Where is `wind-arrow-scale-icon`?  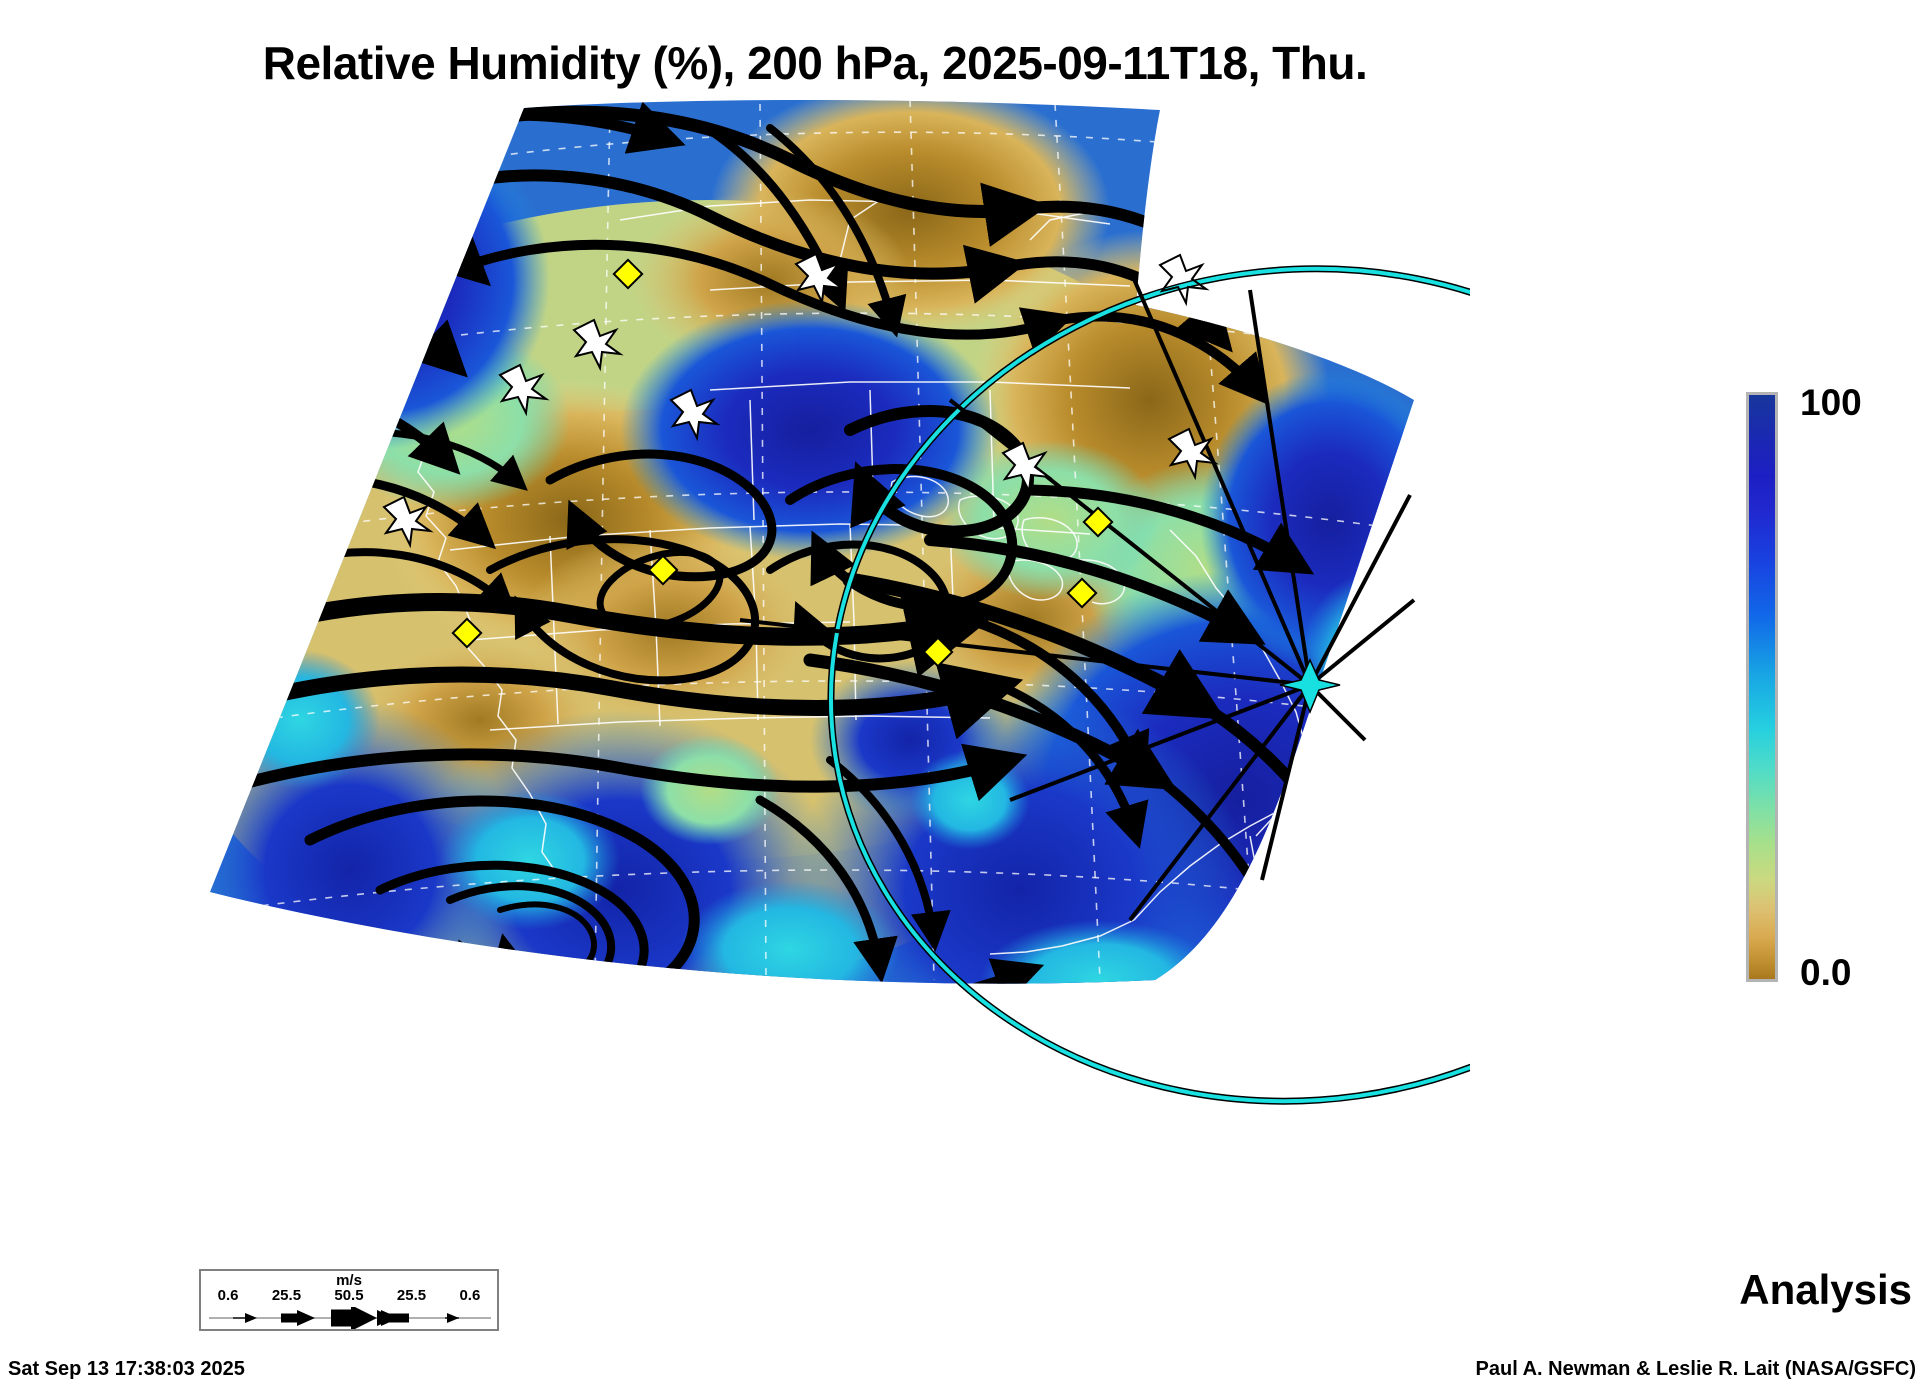 wind-arrow-scale-icon is located at coordinates (350, 1318).